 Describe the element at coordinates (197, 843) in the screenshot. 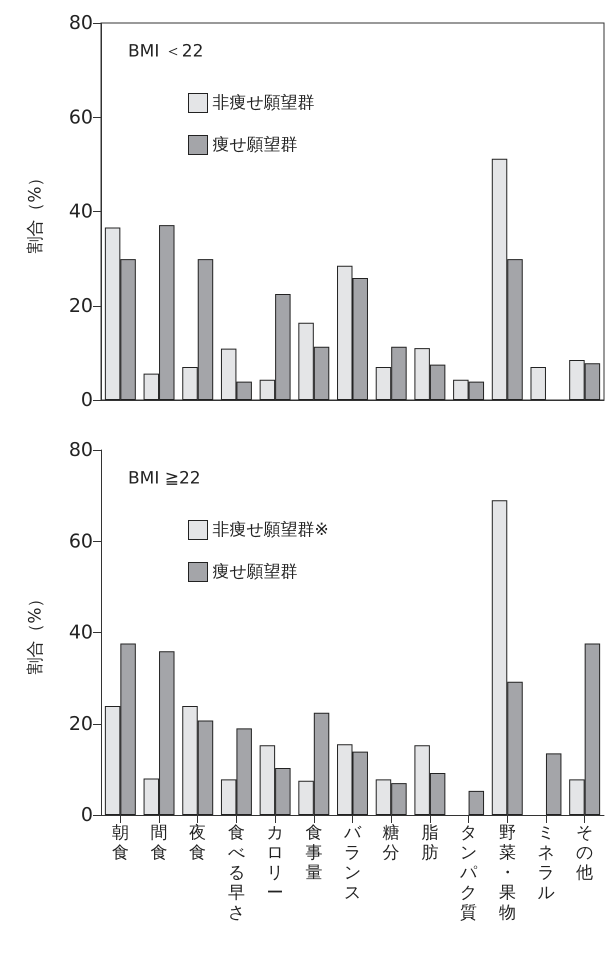

I see `x-tick-label: 夜食` at that location.